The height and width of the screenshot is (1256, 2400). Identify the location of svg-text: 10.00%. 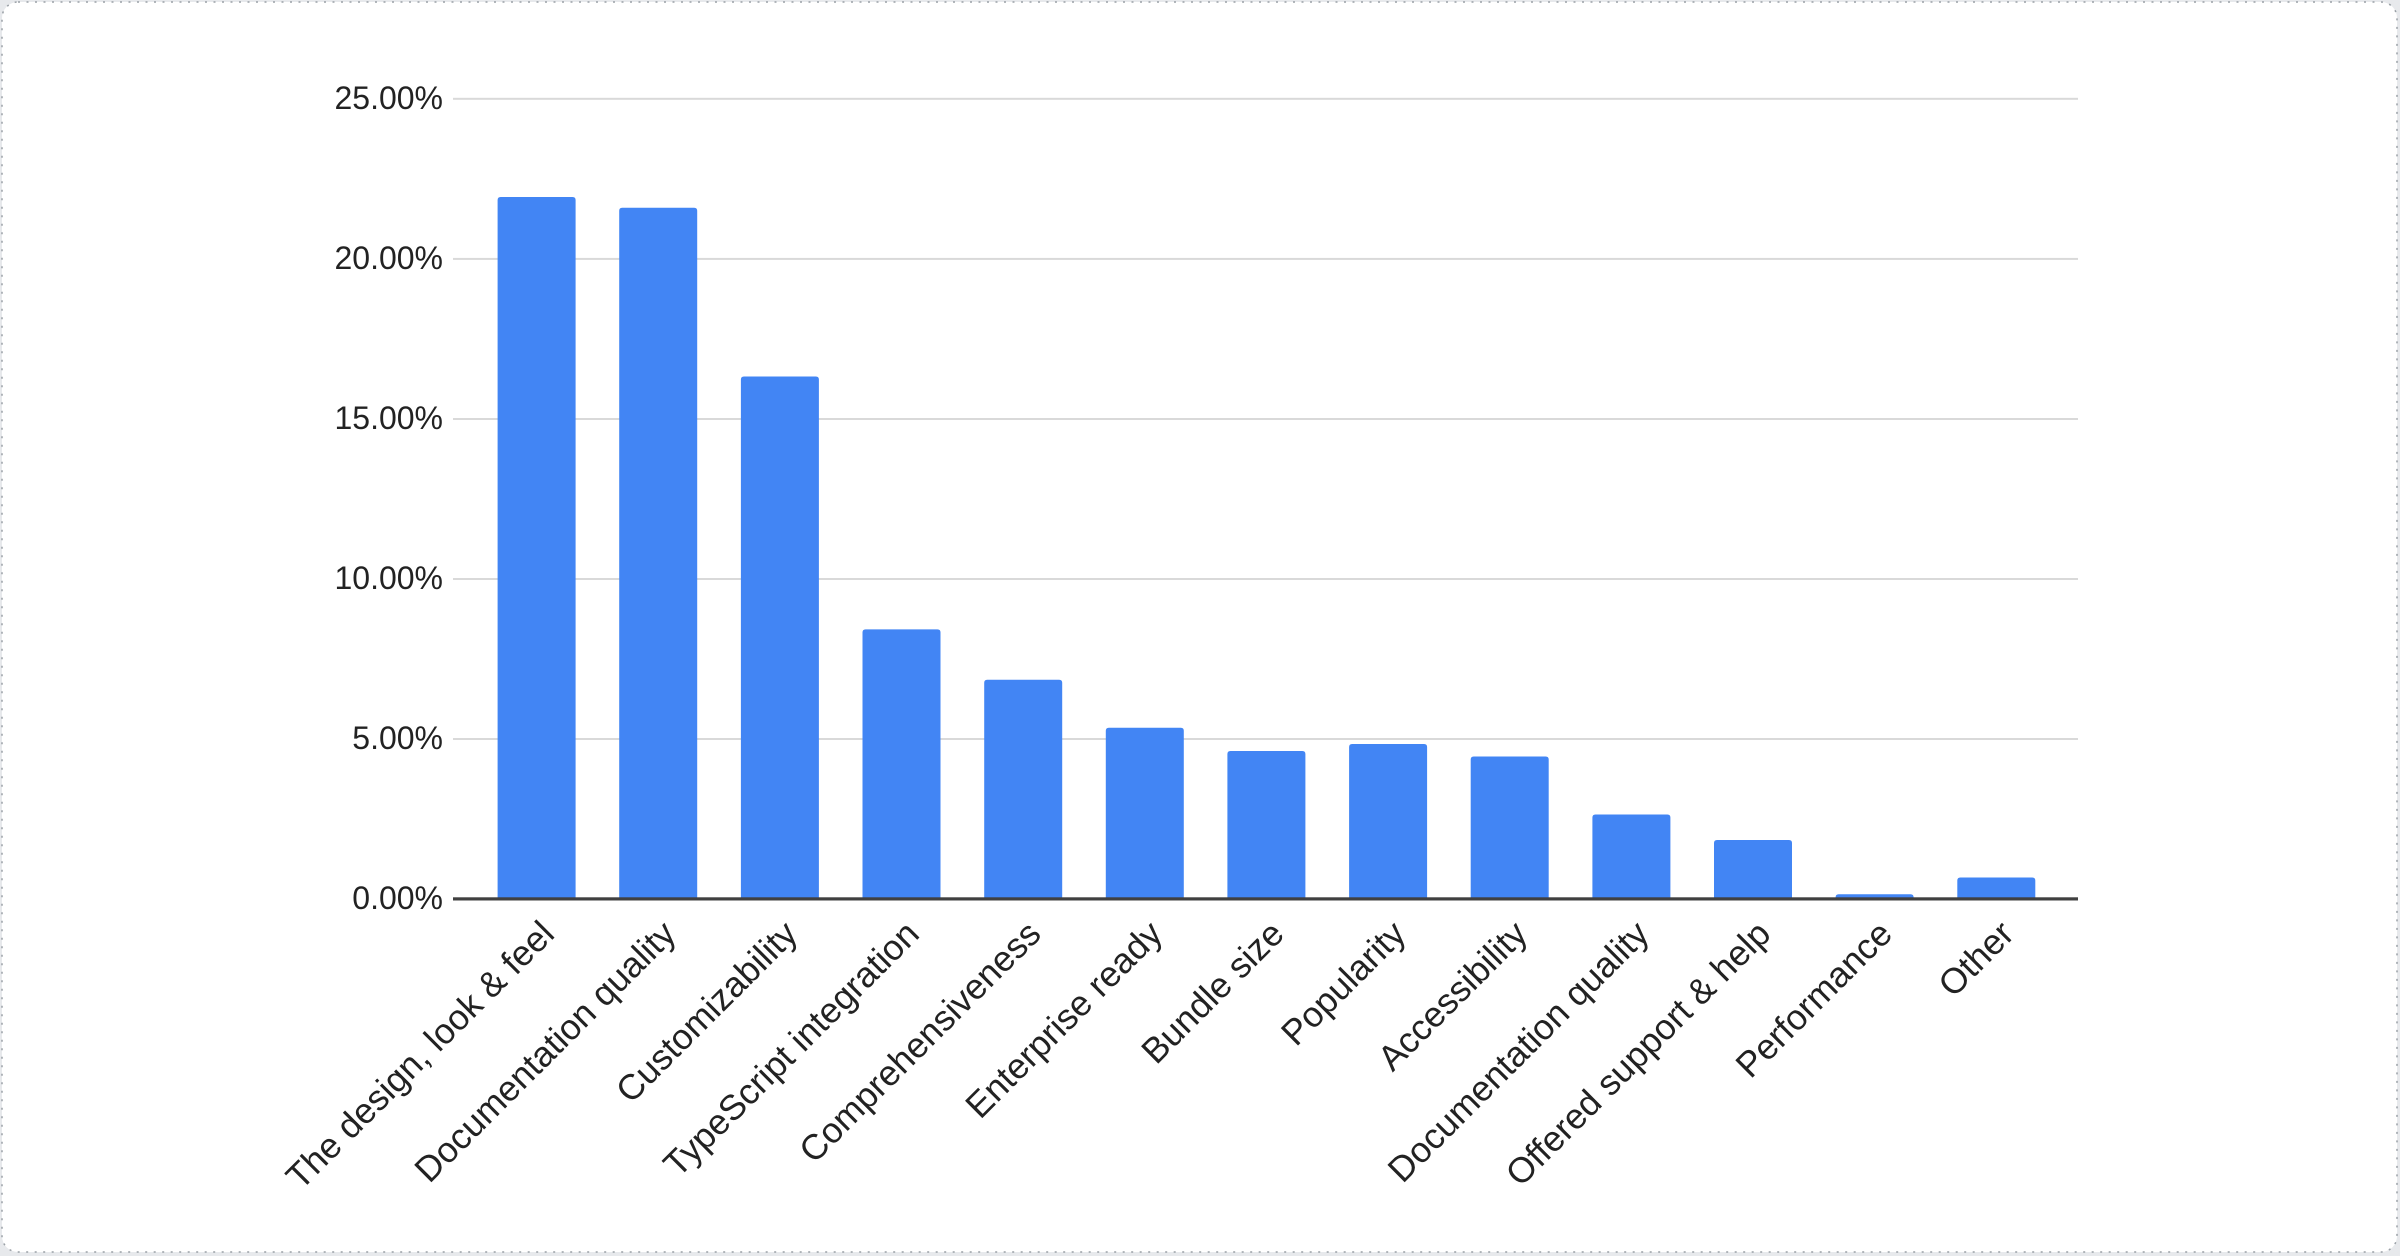
(388, 578).